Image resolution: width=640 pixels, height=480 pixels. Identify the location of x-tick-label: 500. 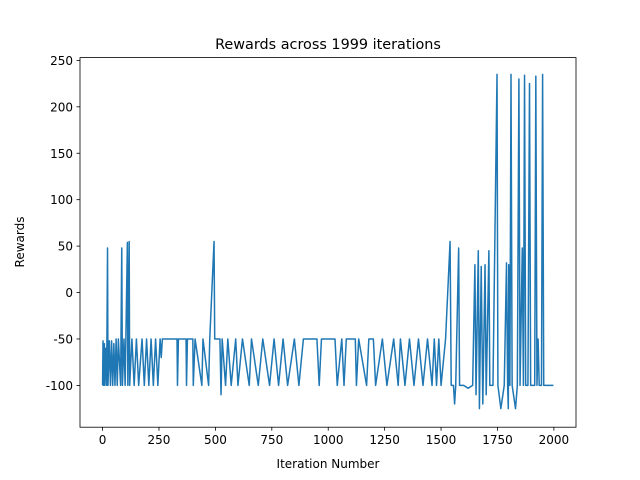
(215, 440).